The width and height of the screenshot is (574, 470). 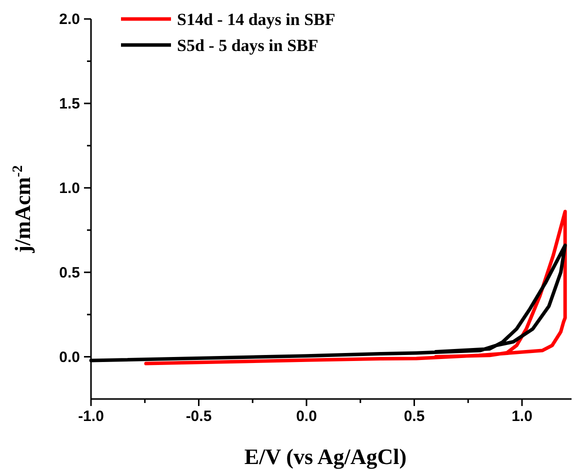 I want to click on y-tick-label: 0.0, so click(x=69, y=357).